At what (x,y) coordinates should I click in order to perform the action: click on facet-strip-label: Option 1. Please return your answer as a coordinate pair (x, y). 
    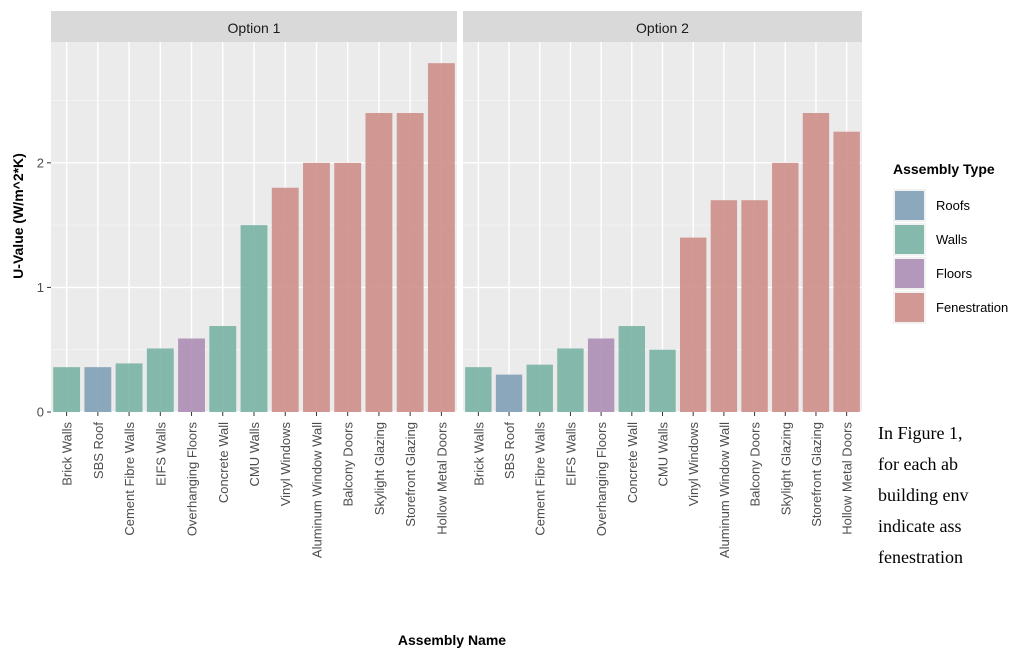
    Looking at the image, I should click on (254, 28).